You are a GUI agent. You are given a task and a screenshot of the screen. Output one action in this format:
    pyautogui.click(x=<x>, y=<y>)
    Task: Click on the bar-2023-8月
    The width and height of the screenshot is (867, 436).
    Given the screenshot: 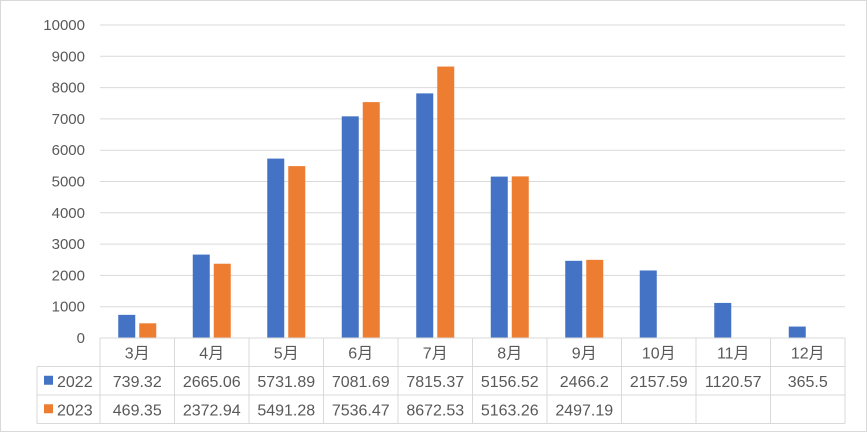 What is the action you would take?
    pyautogui.click(x=520, y=257)
    